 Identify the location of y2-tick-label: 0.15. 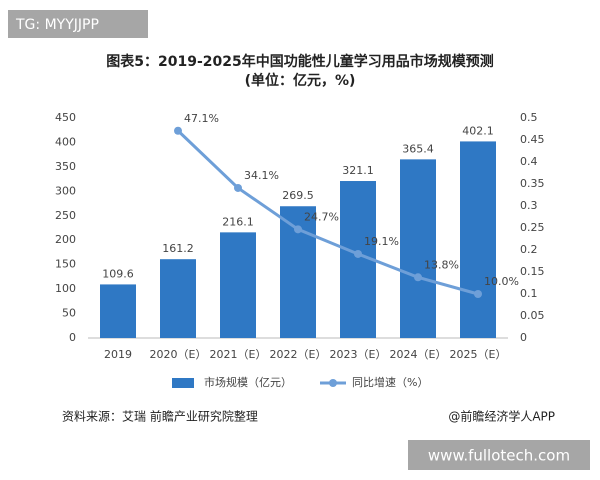
(532, 271).